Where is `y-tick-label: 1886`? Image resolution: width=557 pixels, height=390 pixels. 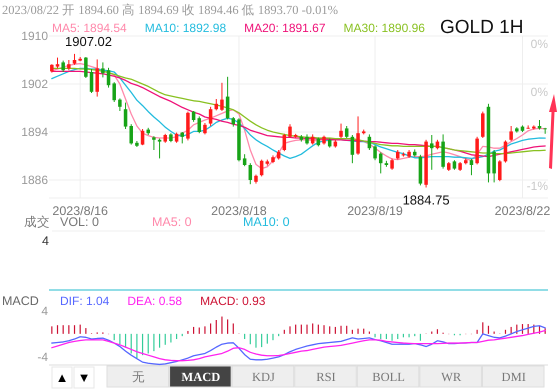 y-tick-label: 1886 is located at coordinates (34, 180).